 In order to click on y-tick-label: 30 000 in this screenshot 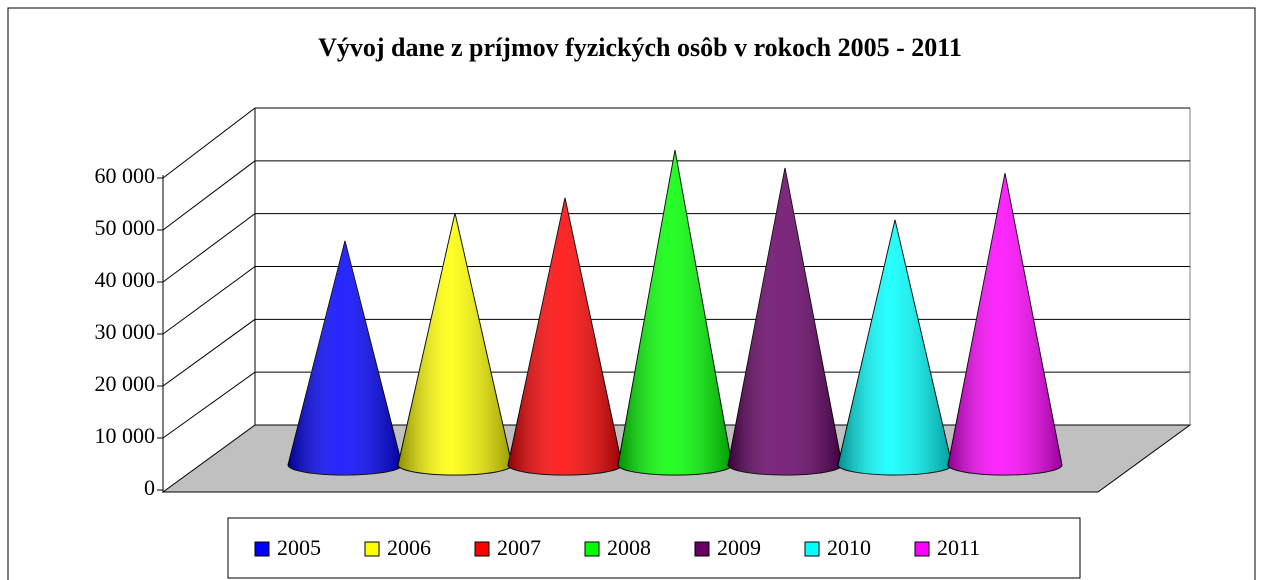, I will do `click(125, 331)`.